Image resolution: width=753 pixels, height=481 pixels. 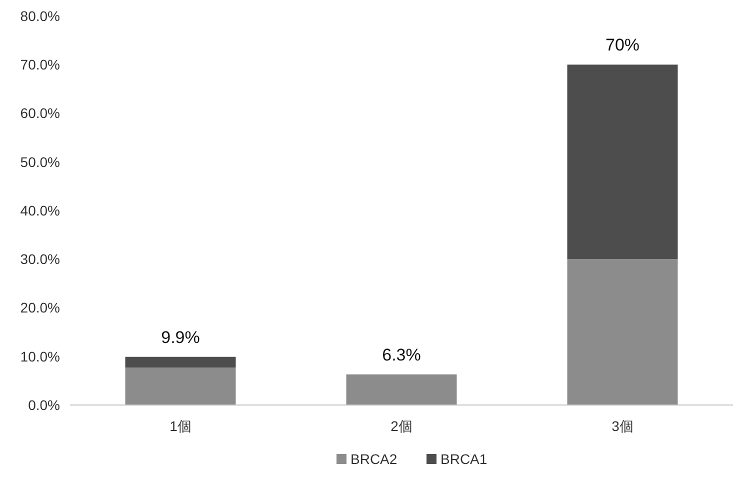 What do you see at coordinates (40, 113) in the screenshot?
I see `y-tick-label: 60.0%` at bounding box center [40, 113].